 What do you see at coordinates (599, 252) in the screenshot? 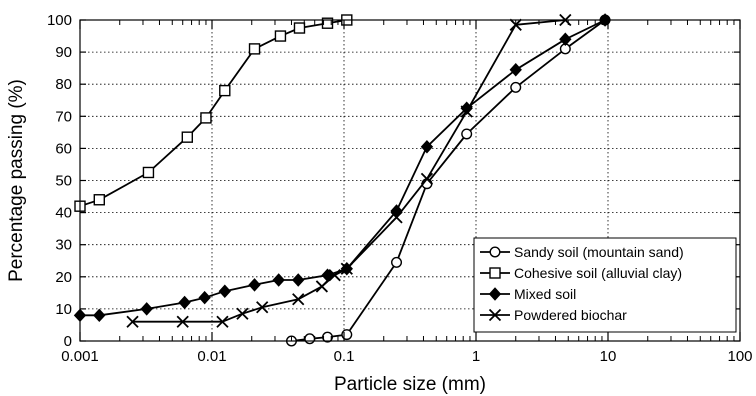
I see `legend-label: Sandy soil (mountain sand)` at bounding box center [599, 252].